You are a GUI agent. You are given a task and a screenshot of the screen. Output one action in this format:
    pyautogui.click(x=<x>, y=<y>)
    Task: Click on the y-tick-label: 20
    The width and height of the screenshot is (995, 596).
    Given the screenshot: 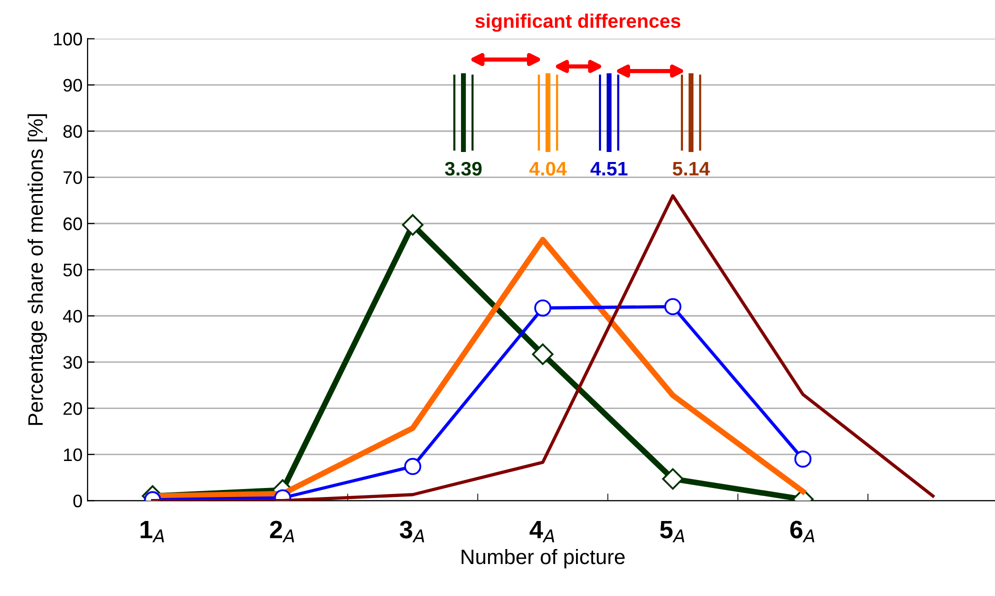 What is the action you would take?
    pyautogui.click(x=73, y=408)
    